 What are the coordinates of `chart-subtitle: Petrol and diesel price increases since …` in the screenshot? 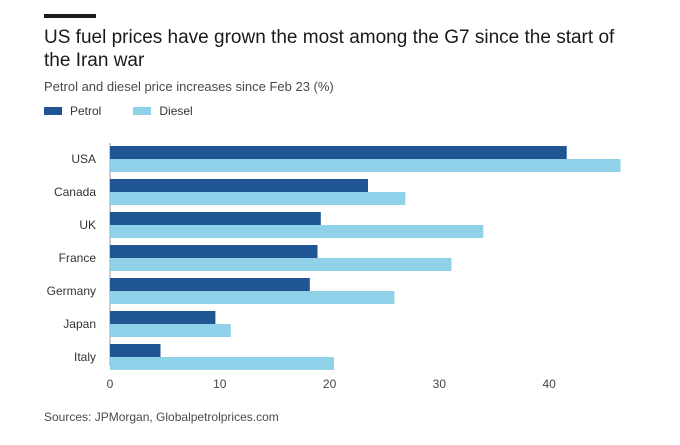 It's located at (189, 86).